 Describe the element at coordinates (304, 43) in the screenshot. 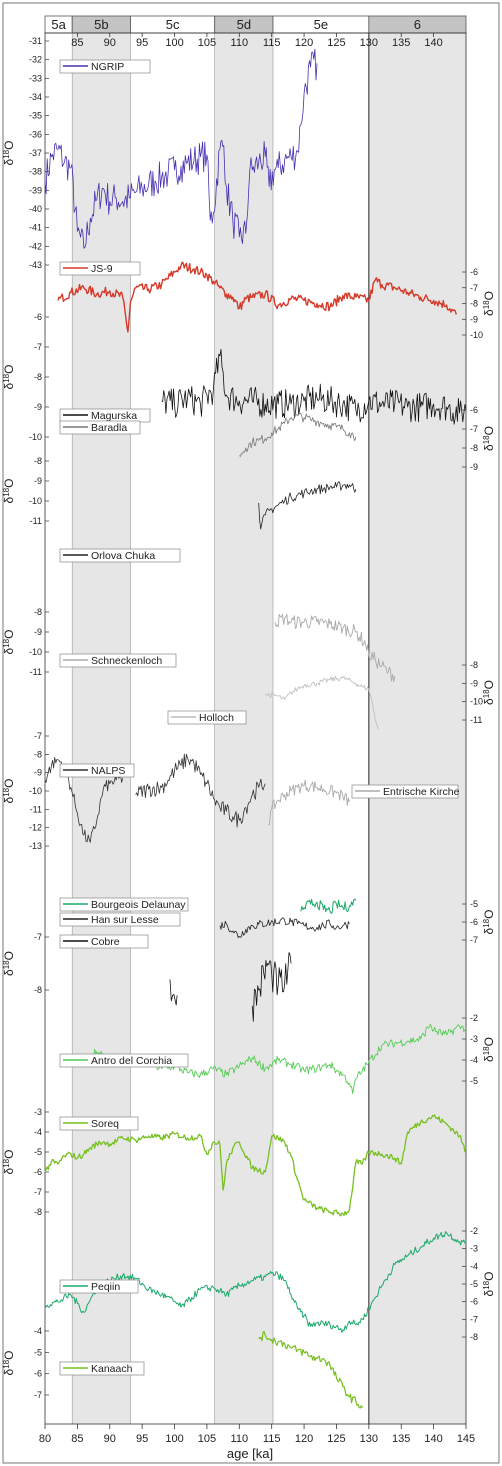

I see `top-tick-label: 120` at that location.